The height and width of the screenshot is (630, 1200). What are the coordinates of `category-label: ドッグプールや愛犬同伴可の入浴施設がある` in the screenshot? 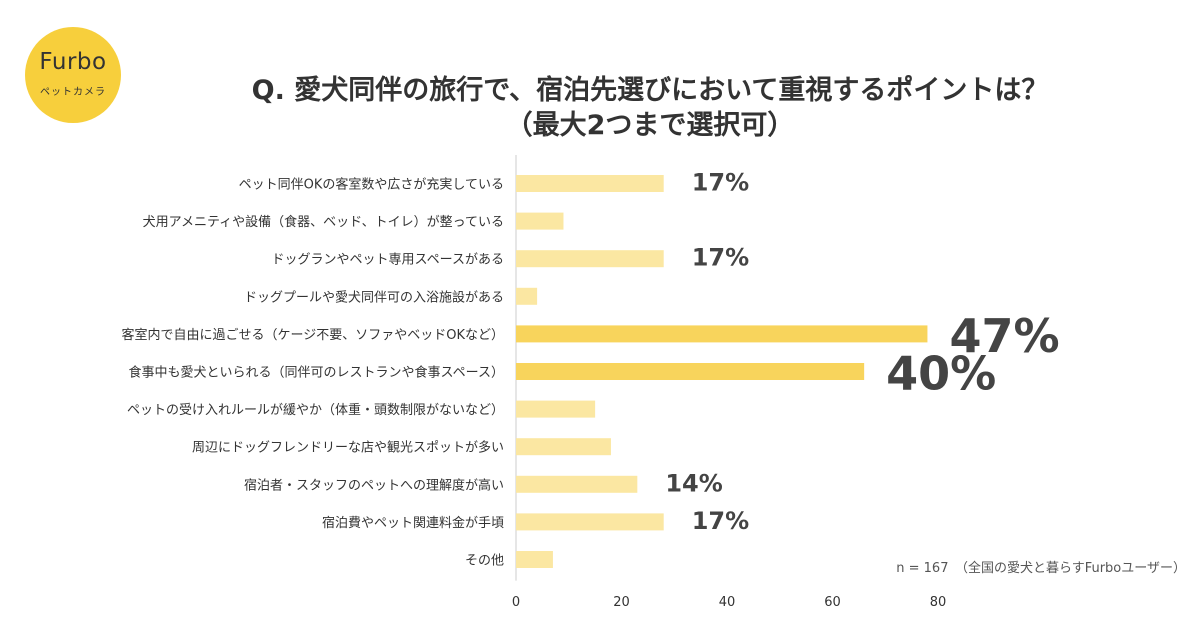 It's located at (374, 297).